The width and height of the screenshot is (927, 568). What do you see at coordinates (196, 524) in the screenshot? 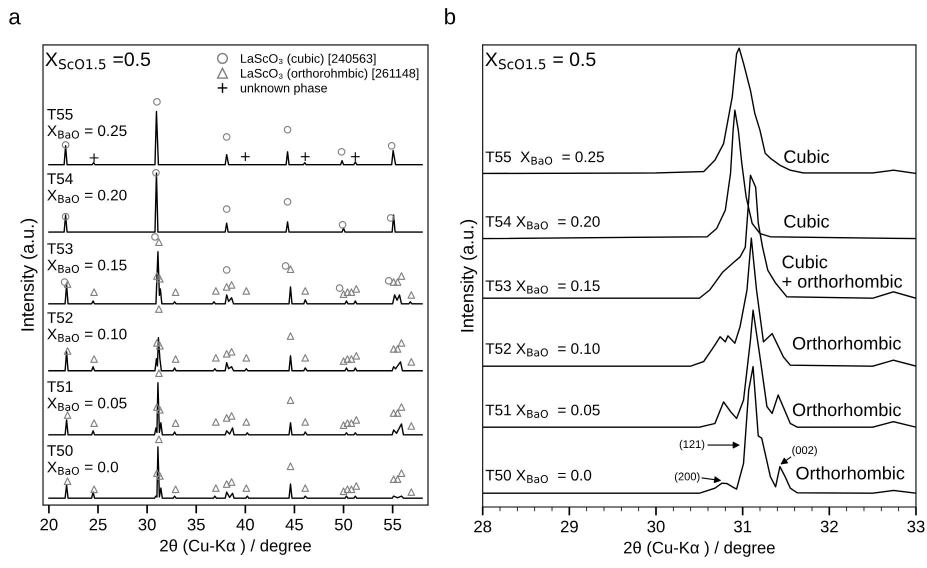
I see `x-tick-label: 35` at bounding box center [196, 524].